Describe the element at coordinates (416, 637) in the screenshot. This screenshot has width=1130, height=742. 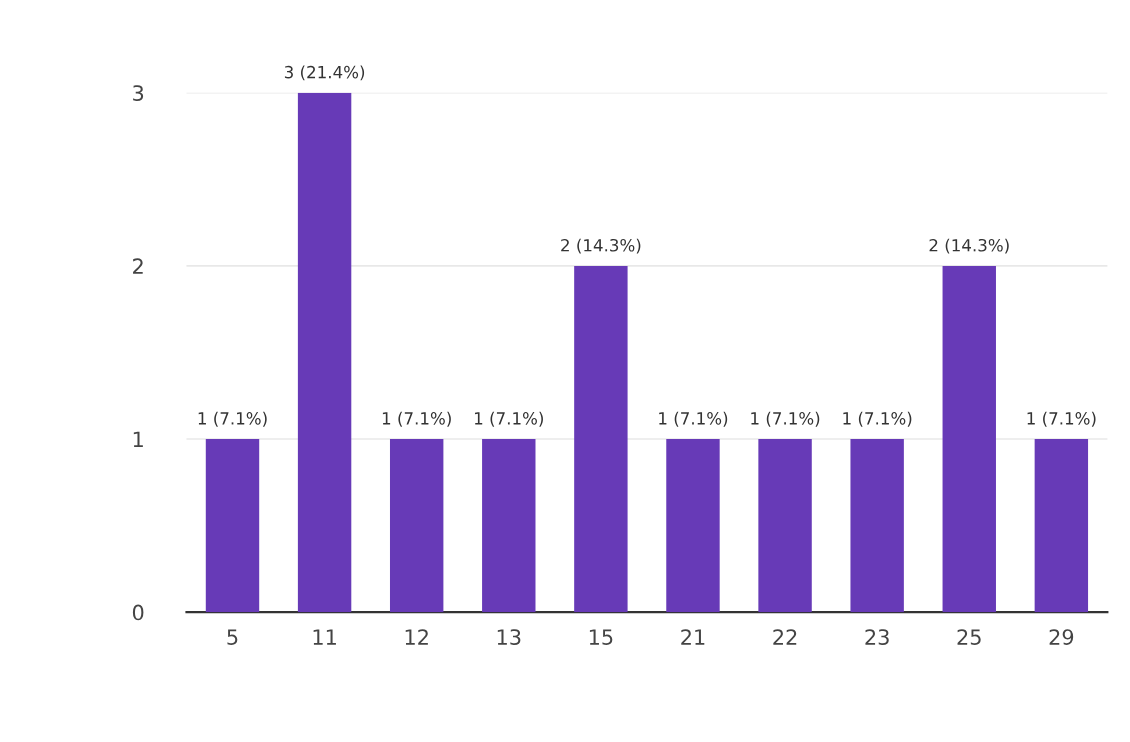
I see `x-tick-label: 12` at that location.